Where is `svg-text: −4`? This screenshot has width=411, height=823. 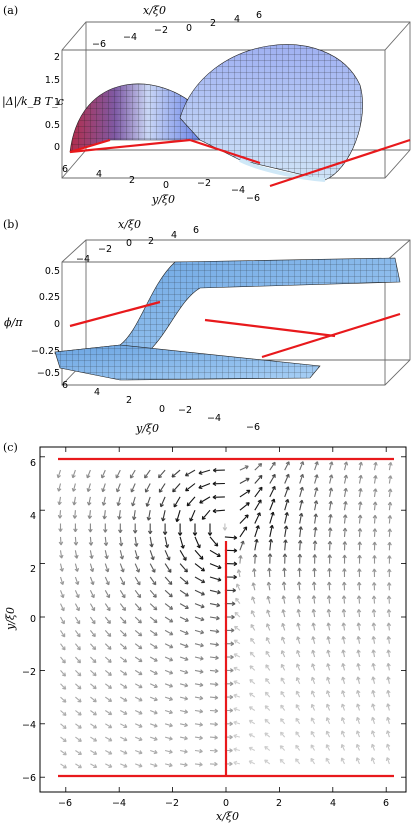 svg-text: −4 is located at coordinates (29, 725).